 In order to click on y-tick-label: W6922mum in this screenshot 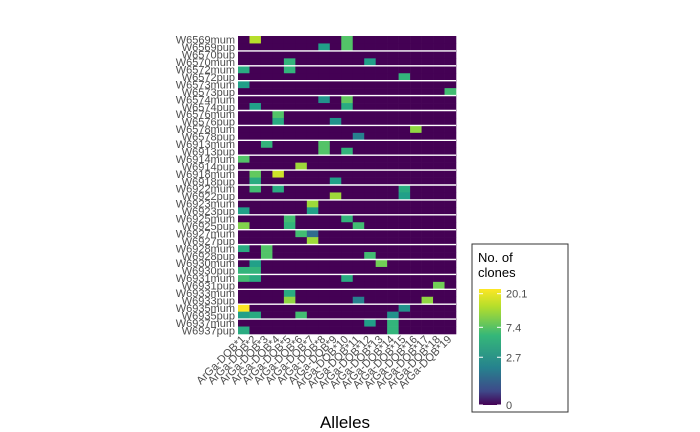, I will do `click(205, 190)`.